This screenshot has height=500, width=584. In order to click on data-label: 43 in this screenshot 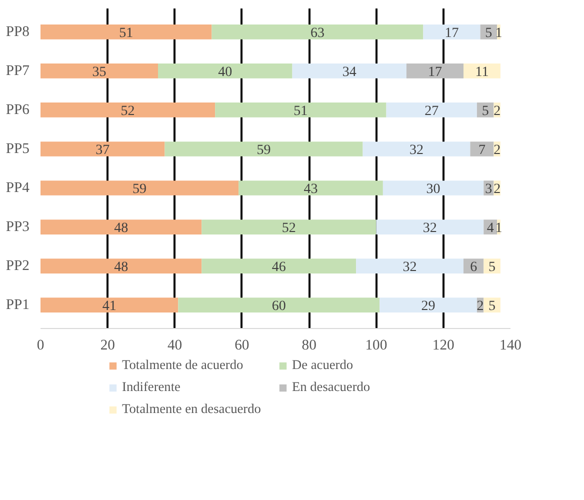, I will do `click(311, 190)`.